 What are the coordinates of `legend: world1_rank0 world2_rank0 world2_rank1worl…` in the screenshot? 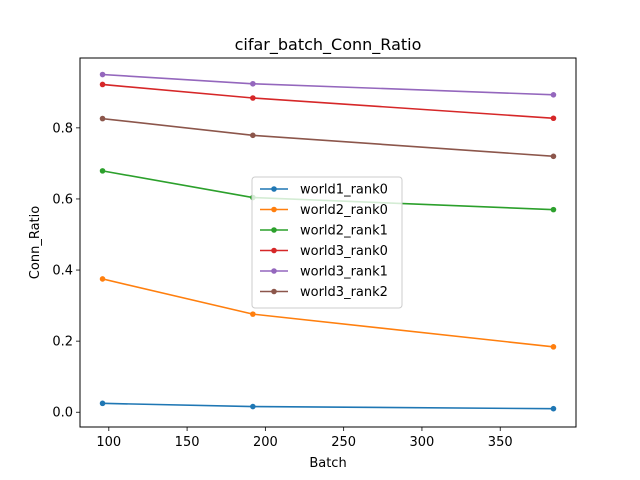 It's located at (327, 242).